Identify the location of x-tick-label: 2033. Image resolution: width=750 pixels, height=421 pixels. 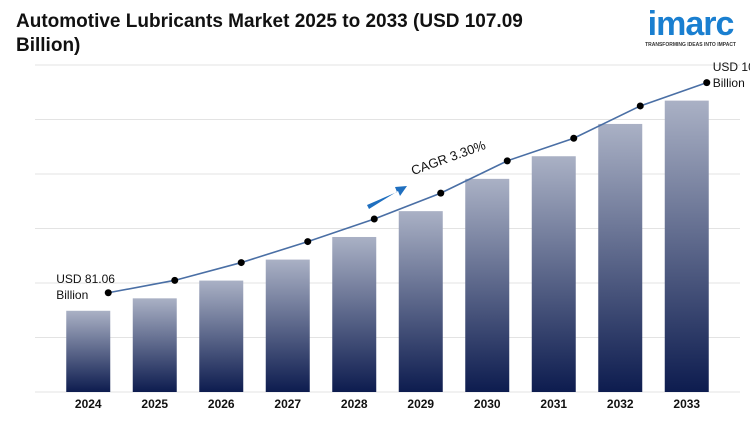
(686, 404).